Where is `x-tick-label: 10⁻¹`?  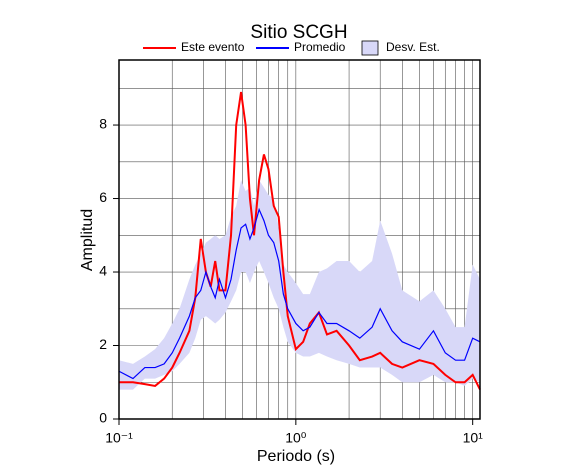
x-tick-label: 10⁻¹ is located at coordinates (119, 438).